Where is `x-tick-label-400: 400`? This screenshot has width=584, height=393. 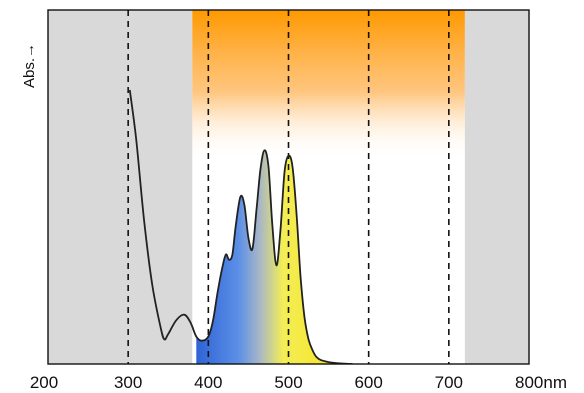 x-tick-label-400: 400 is located at coordinates (208, 382).